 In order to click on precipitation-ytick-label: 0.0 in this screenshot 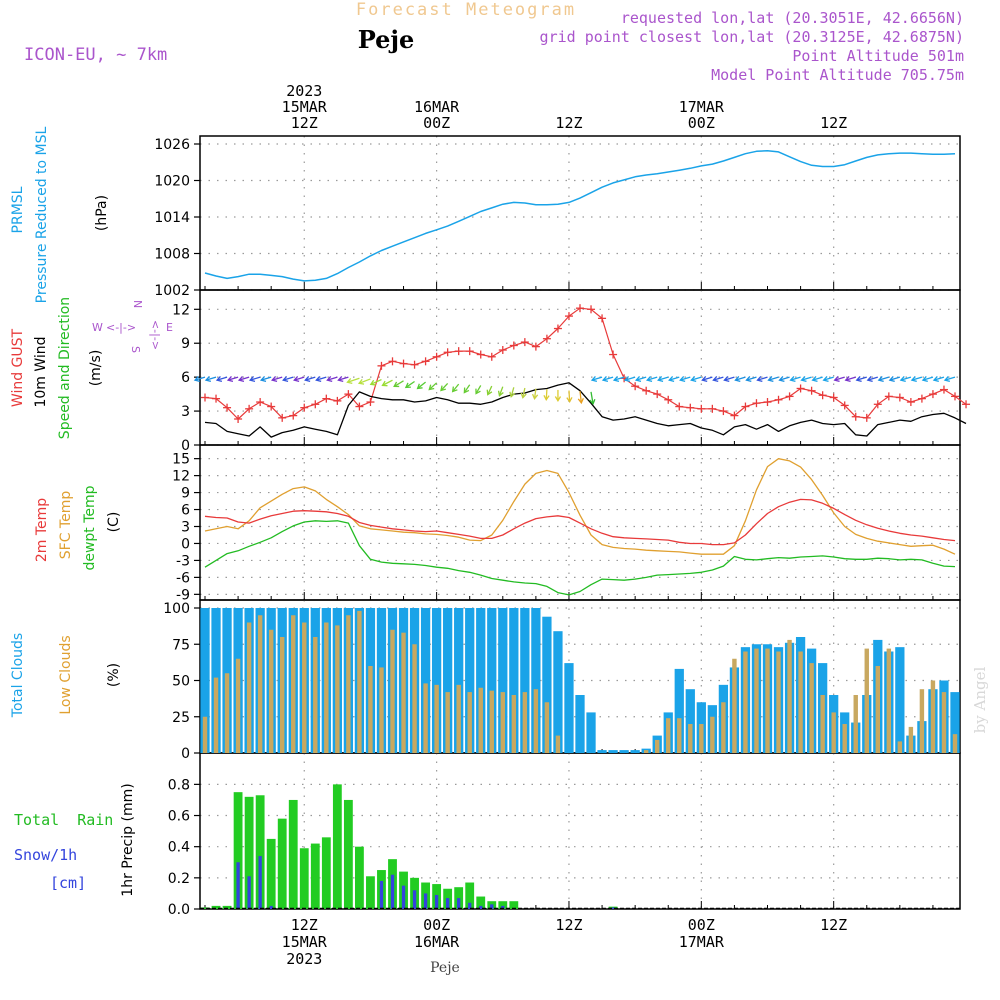, I will do `click(179, 910)`.